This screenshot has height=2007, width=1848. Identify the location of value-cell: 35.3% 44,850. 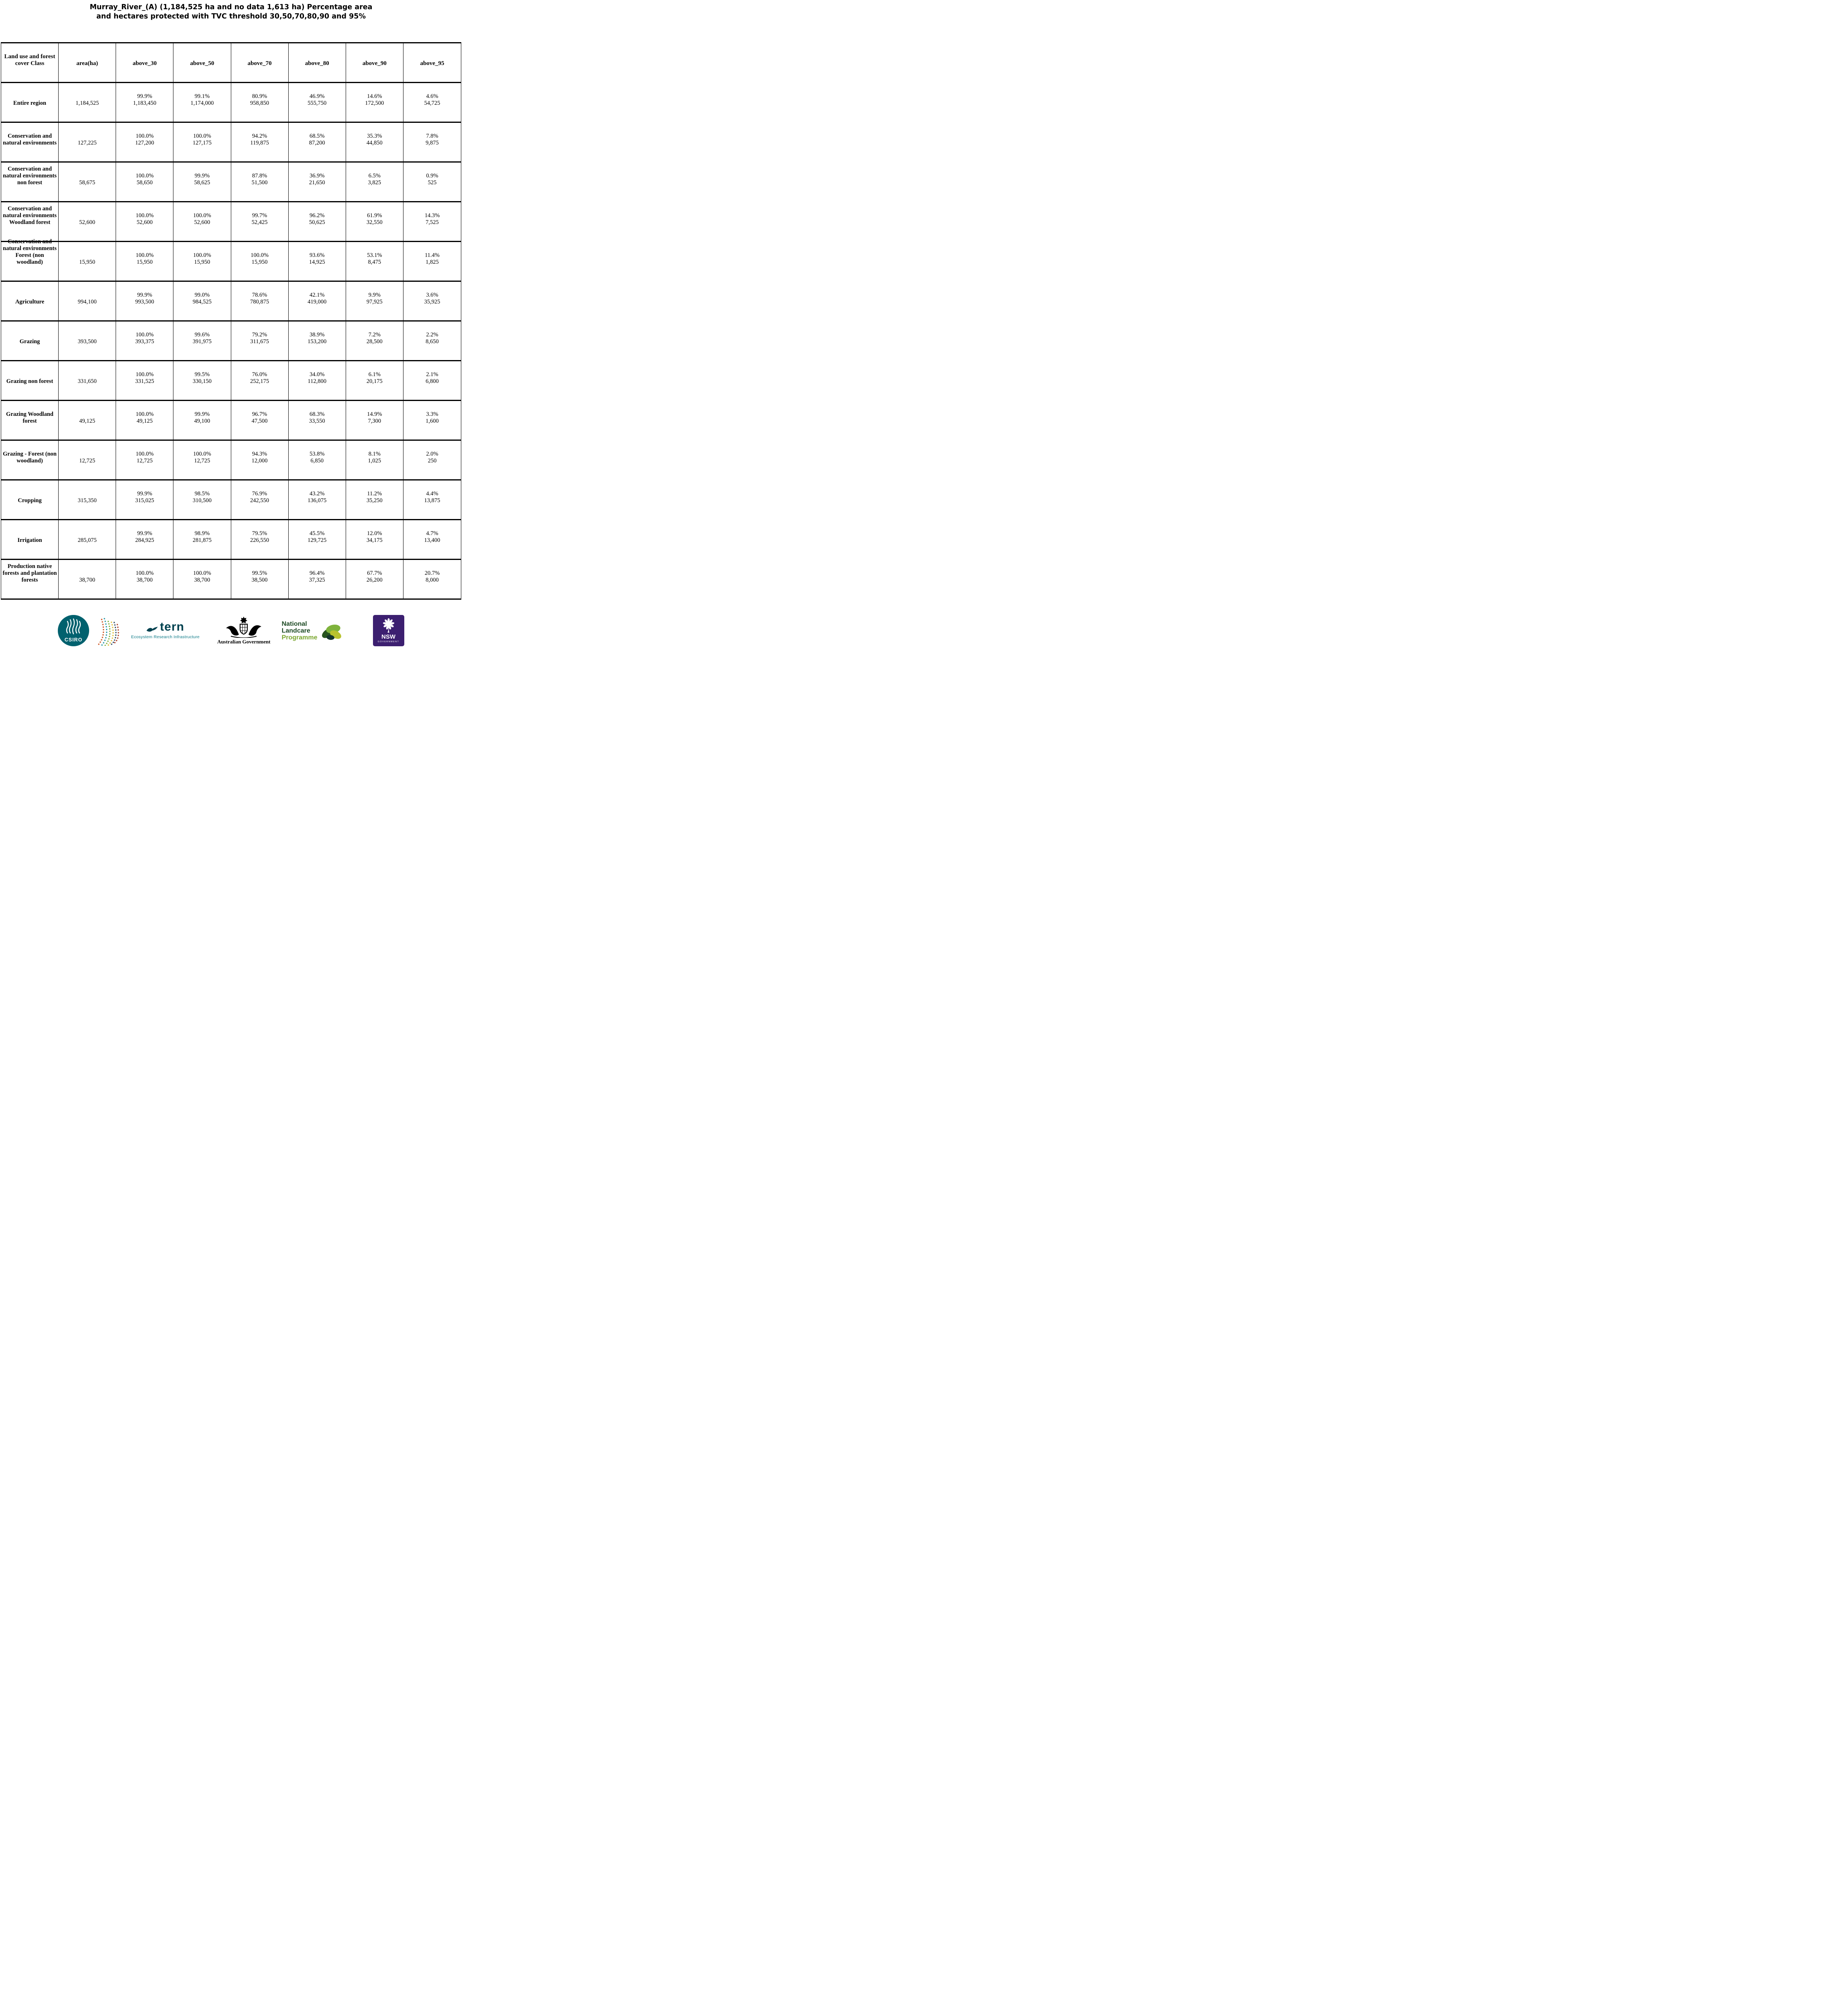
(374, 142).